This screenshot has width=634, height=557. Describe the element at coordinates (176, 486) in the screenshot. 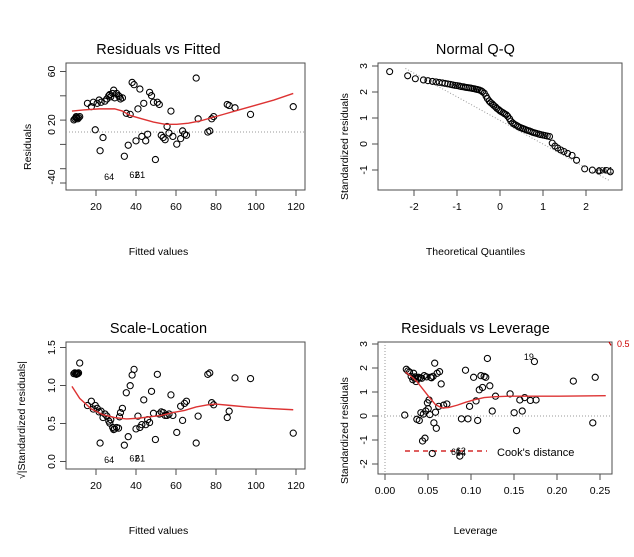

I see `x-tick-label: 60` at that location.